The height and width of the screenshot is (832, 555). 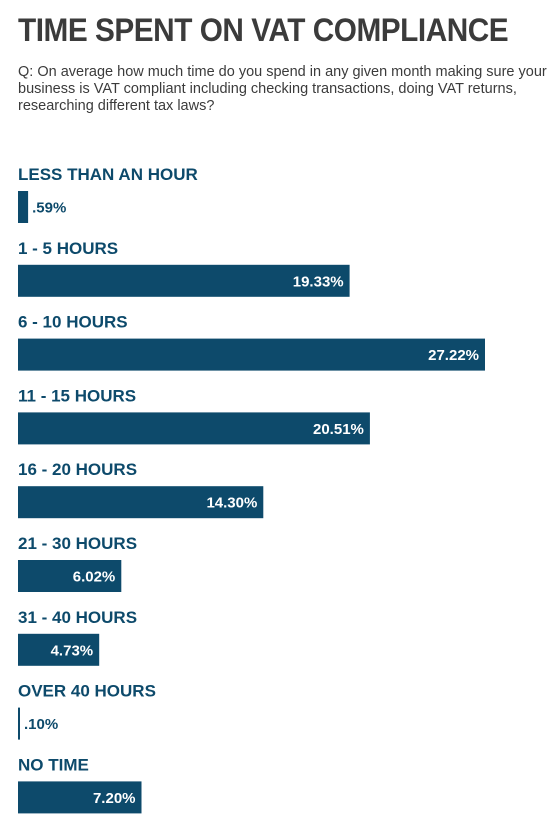 What do you see at coordinates (231, 503) in the screenshot?
I see `value-label: 14.30%` at bounding box center [231, 503].